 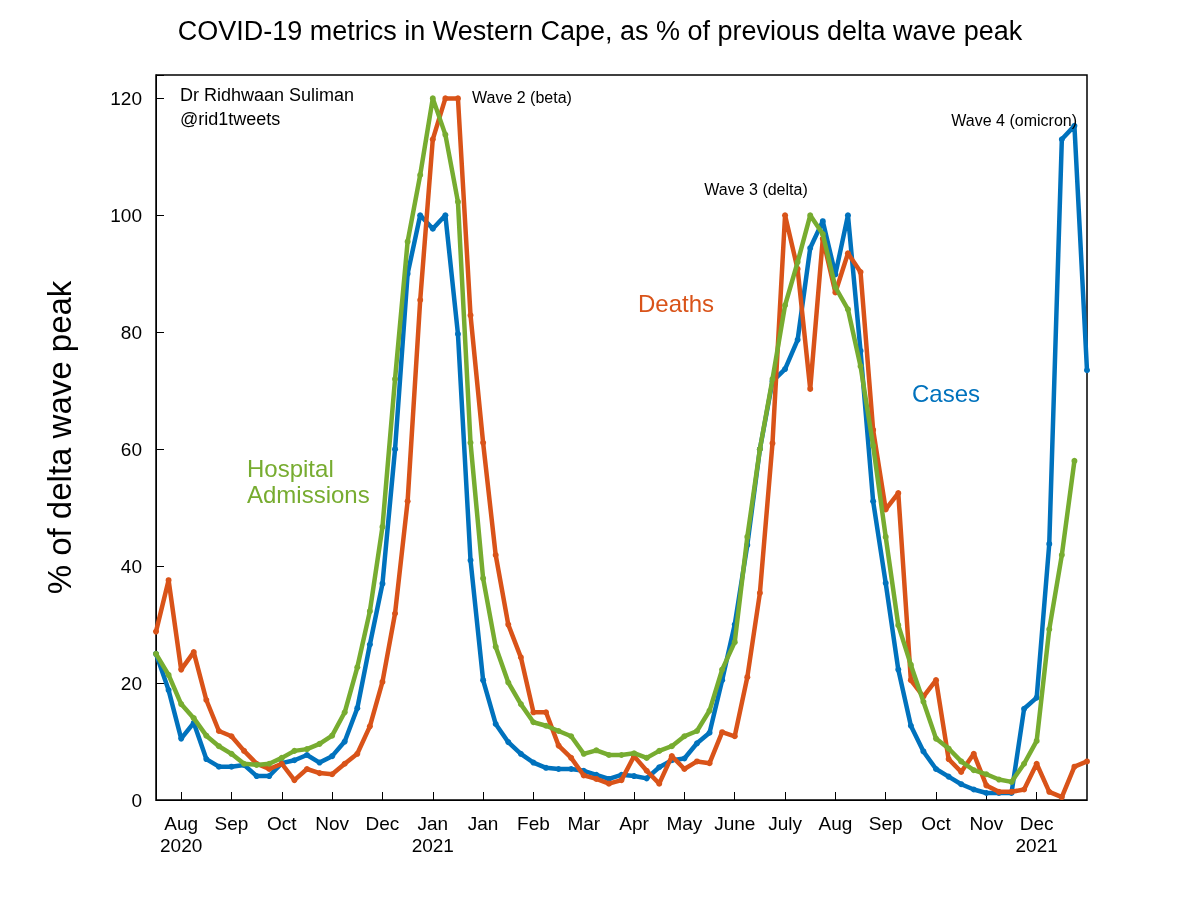 What do you see at coordinates (756, 189) in the screenshot?
I see `annotation: Wave 3 (delta)` at bounding box center [756, 189].